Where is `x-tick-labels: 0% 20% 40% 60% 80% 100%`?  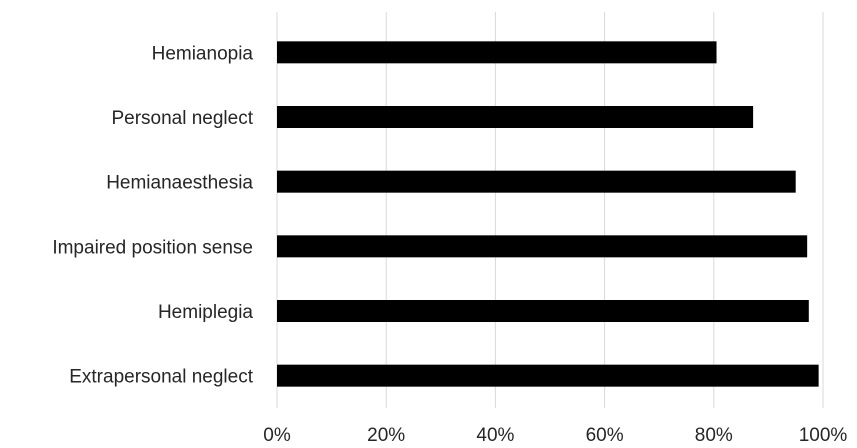 x-tick-labels: 0% 20% 40% 60% 80% 100% is located at coordinates (555, 435).